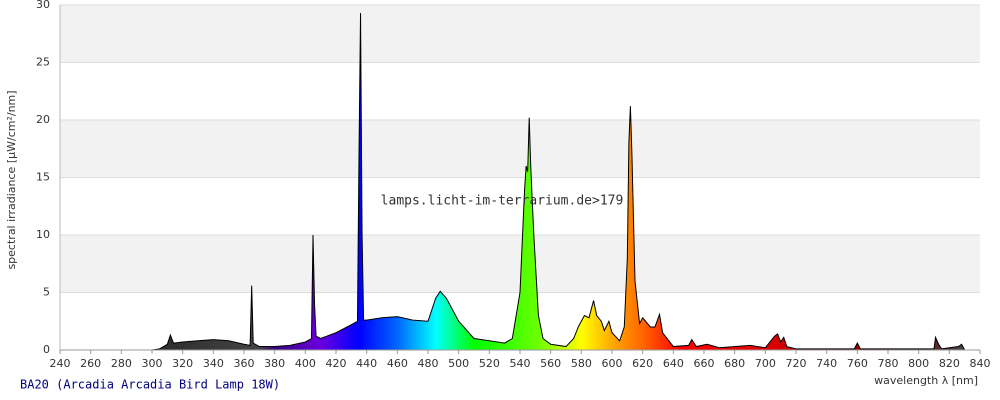 This screenshot has height=400, width=1000. What do you see at coordinates (152, 363) in the screenshot?
I see `x-tick-label: 300` at bounding box center [152, 363].